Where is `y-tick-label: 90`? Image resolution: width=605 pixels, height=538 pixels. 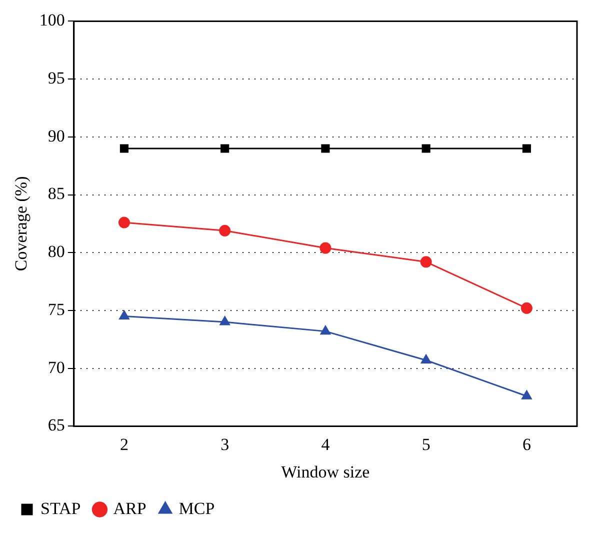
y-tick-label: 90 is located at coordinates (56, 136).